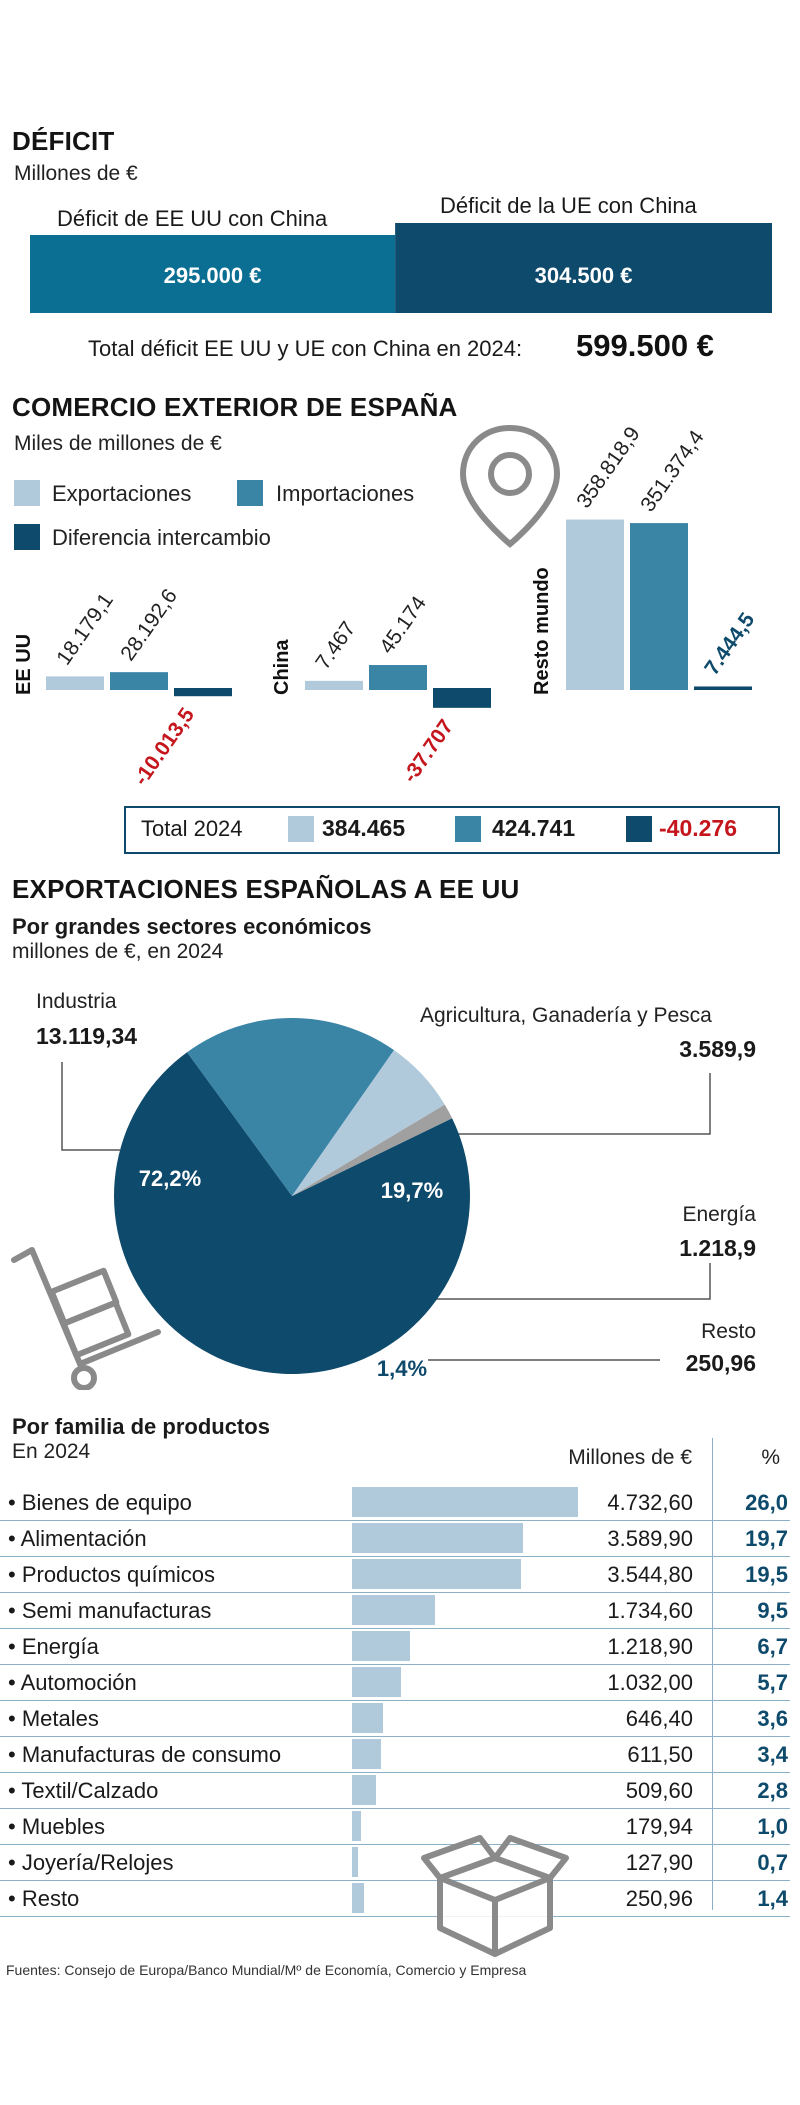  I want to click on legend-diff-label: Diferencia intercambio, so click(161, 537).